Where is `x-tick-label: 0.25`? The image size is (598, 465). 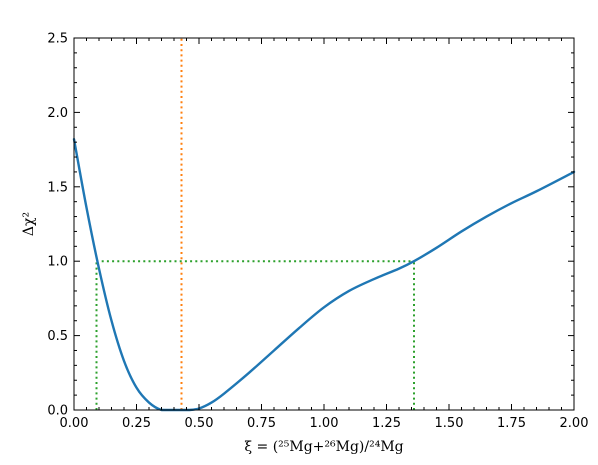 x-tick-label: 0.25 is located at coordinates (136, 423).